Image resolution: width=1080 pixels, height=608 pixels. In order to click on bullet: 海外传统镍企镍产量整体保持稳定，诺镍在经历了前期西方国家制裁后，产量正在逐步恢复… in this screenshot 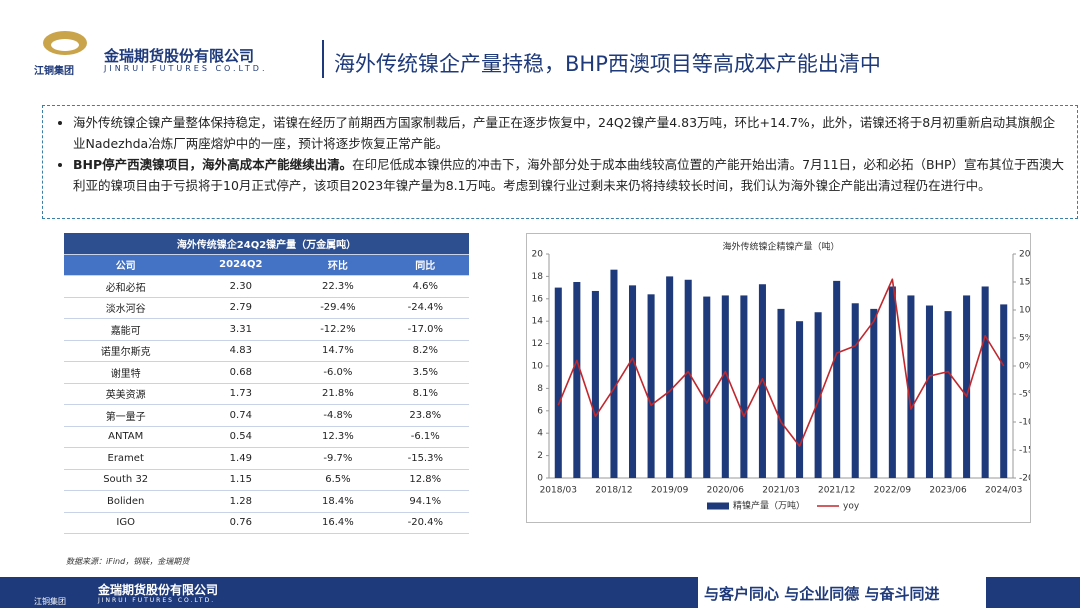, I will do `click(569, 133)`.